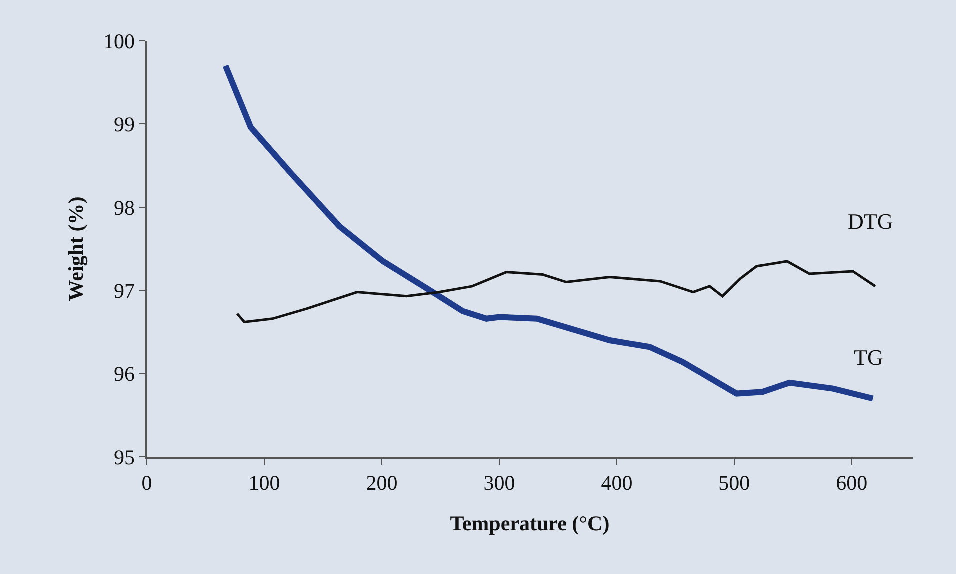 Image resolution: width=956 pixels, height=574 pixels. What do you see at coordinates (530, 524) in the screenshot?
I see `x-axis-title: Temperature (°C)` at bounding box center [530, 524].